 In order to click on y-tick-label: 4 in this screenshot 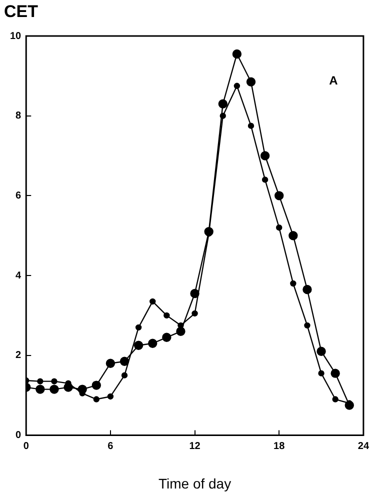, I will do `click(19, 276)`.